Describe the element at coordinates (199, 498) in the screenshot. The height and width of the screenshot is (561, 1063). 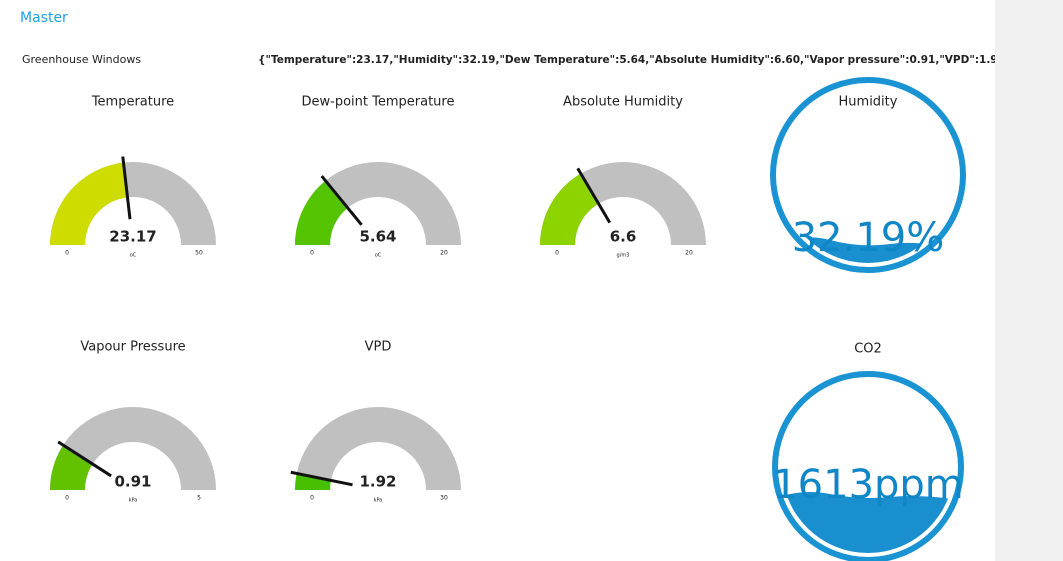
I see `gauge-max: 5` at that location.